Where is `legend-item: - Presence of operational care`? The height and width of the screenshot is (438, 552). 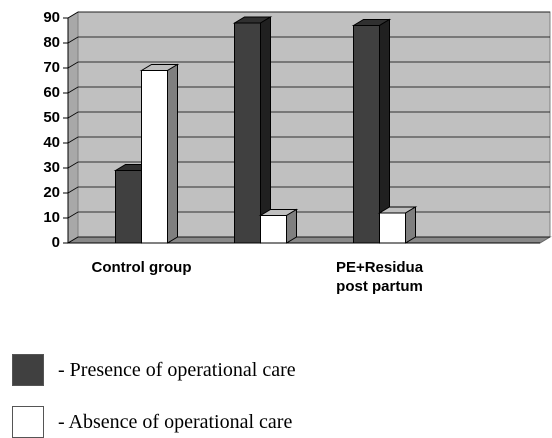
legend-item: - Presence of operational care is located at coordinates (154, 370).